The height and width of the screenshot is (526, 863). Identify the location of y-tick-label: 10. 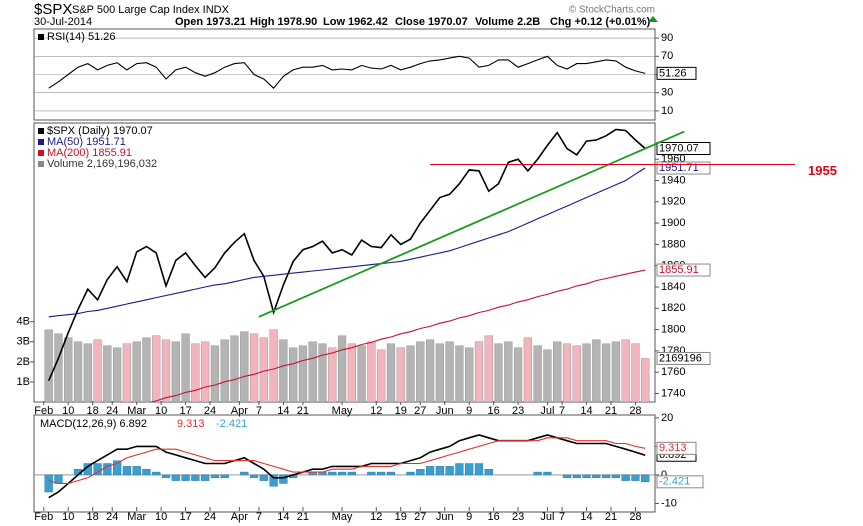
(667, 111).